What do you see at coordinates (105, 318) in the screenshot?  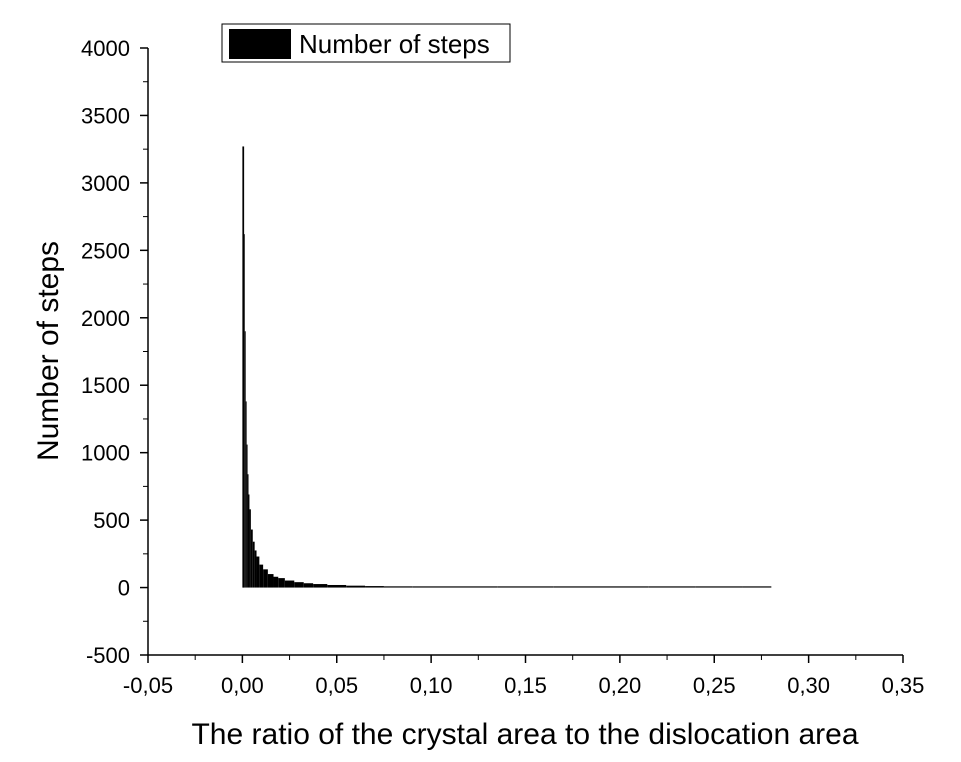 I see `y-tick-label: 2000` at bounding box center [105, 318].